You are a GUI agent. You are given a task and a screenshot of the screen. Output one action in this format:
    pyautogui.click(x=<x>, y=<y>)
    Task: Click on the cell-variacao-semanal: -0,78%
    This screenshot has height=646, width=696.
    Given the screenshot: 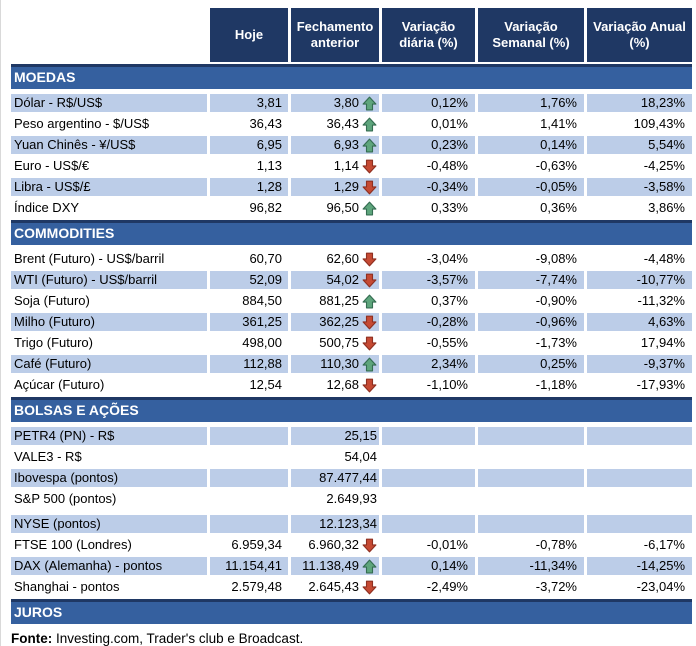 What is the action you would take?
    pyautogui.click(x=556, y=544)
    